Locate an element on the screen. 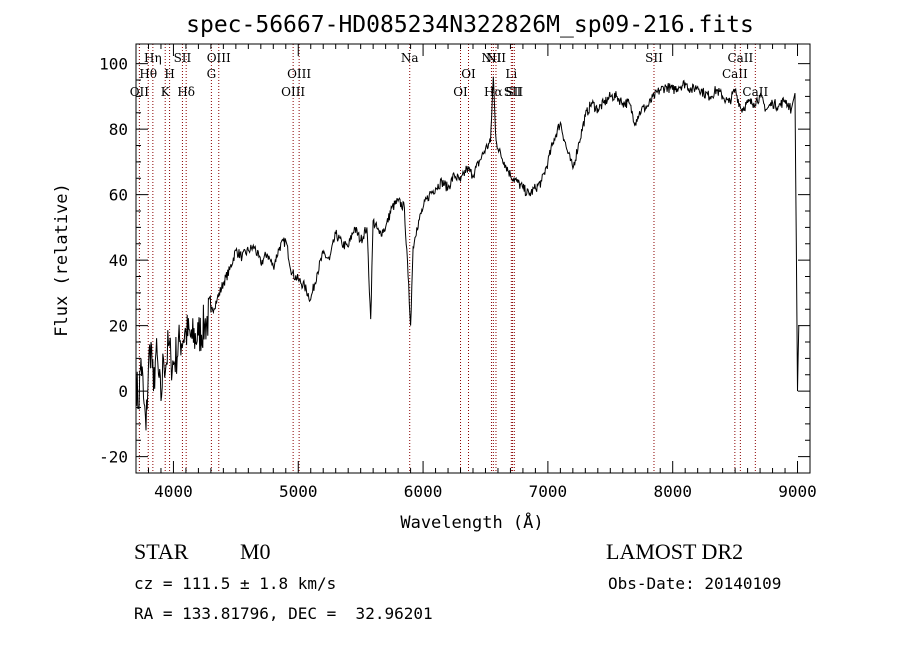 This screenshot has height=649, width=900. line-marker-label-13: OI is located at coordinates (468, 74).